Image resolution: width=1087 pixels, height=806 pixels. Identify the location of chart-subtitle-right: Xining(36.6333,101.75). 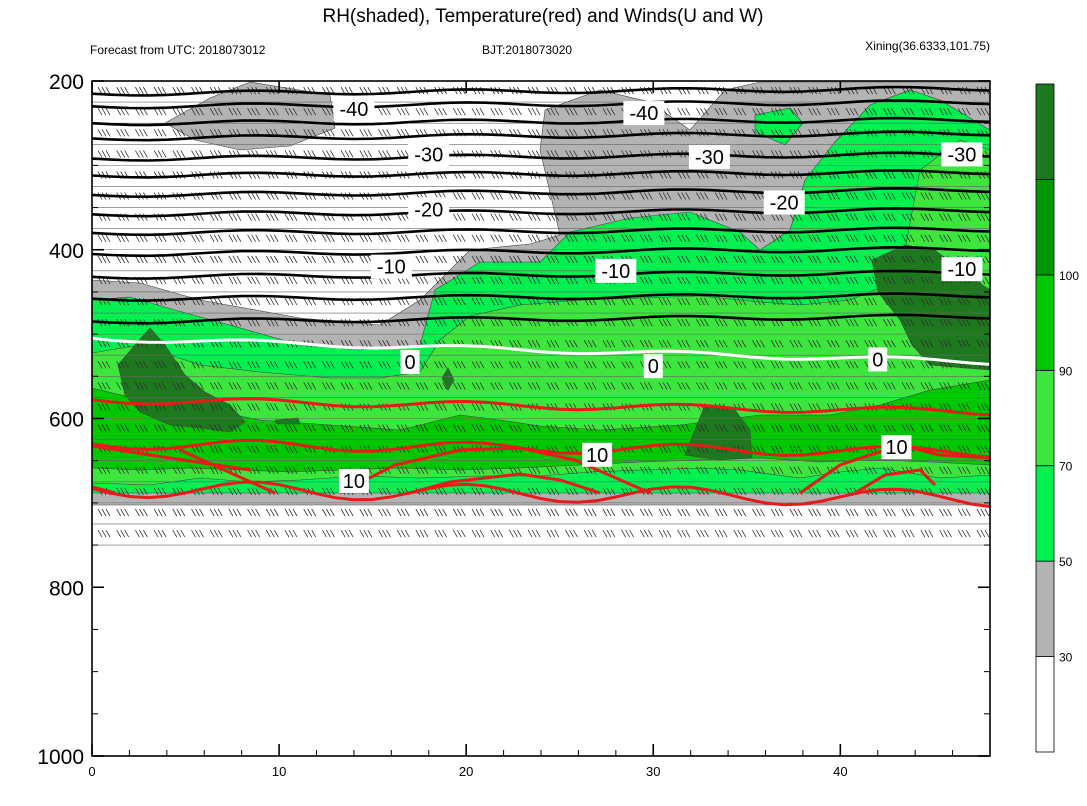
(927, 46).